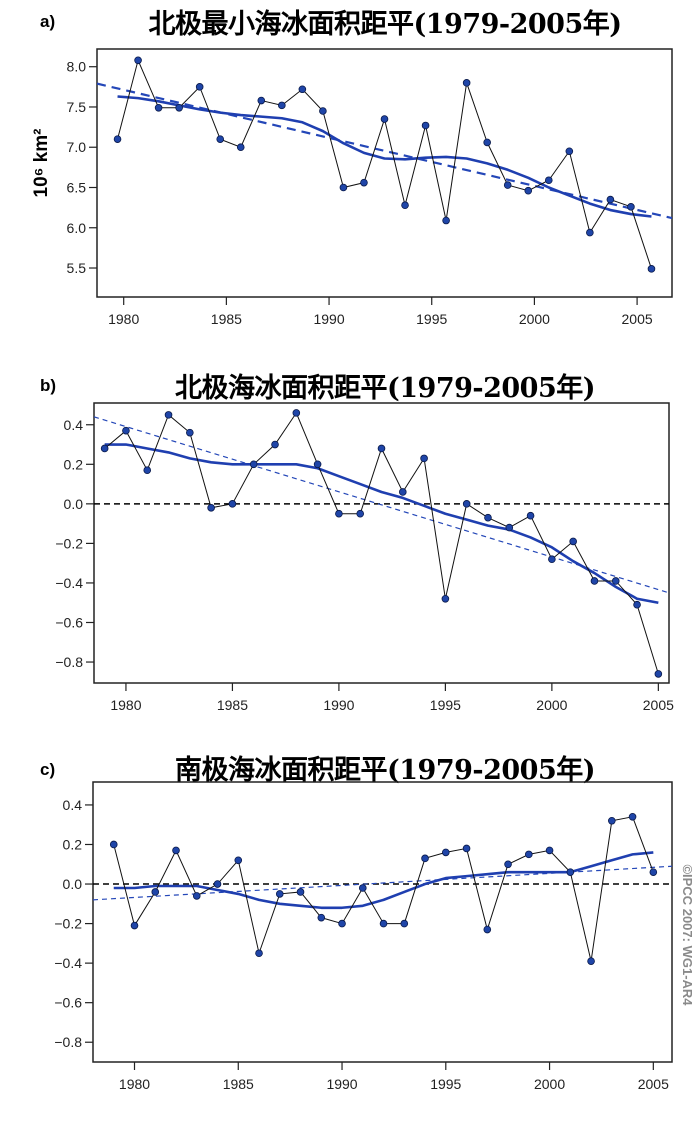 Image resolution: width=700 pixels, height=1121 pixels. What do you see at coordinates (48, 385) in the screenshot?
I see `panel-b-label: b)` at bounding box center [48, 385].